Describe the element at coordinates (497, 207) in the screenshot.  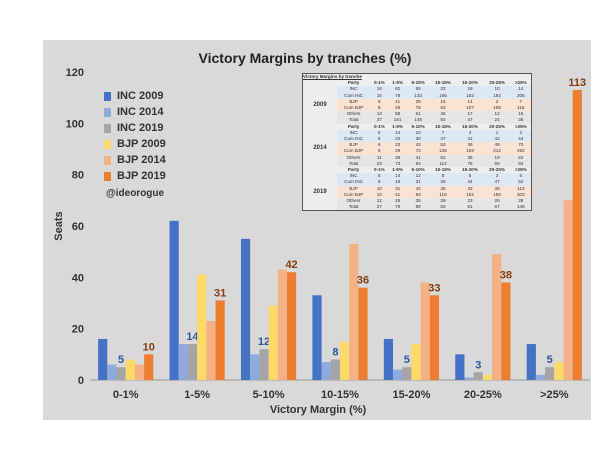
I see `table-cell: 67` at that location.